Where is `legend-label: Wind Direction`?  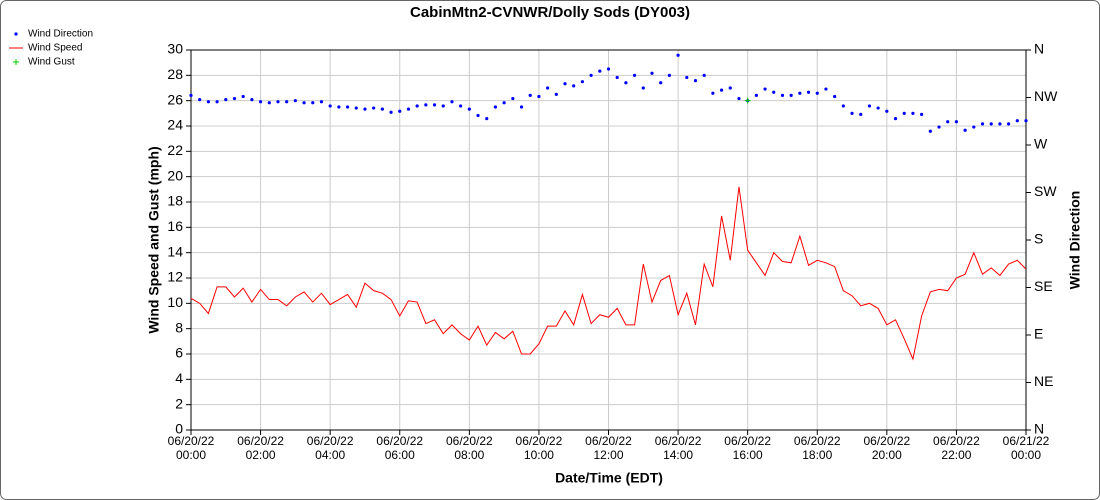 legend-label: Wind Direction is located at coordinates (60, 34).